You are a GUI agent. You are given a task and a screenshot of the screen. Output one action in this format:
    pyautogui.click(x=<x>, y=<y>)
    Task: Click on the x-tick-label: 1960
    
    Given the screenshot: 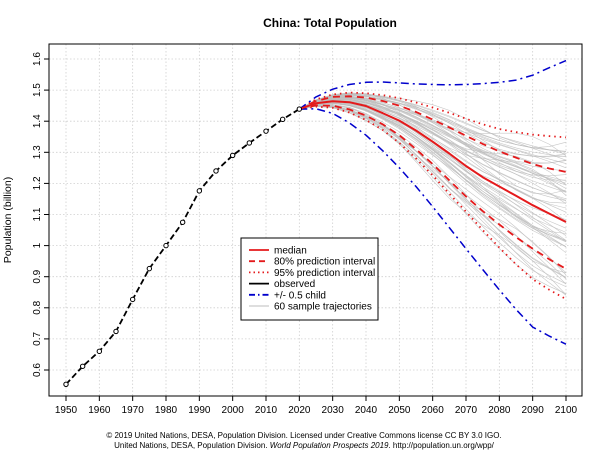 What is the action you would take?
    pyautogui.click(x=99, y=410)
    